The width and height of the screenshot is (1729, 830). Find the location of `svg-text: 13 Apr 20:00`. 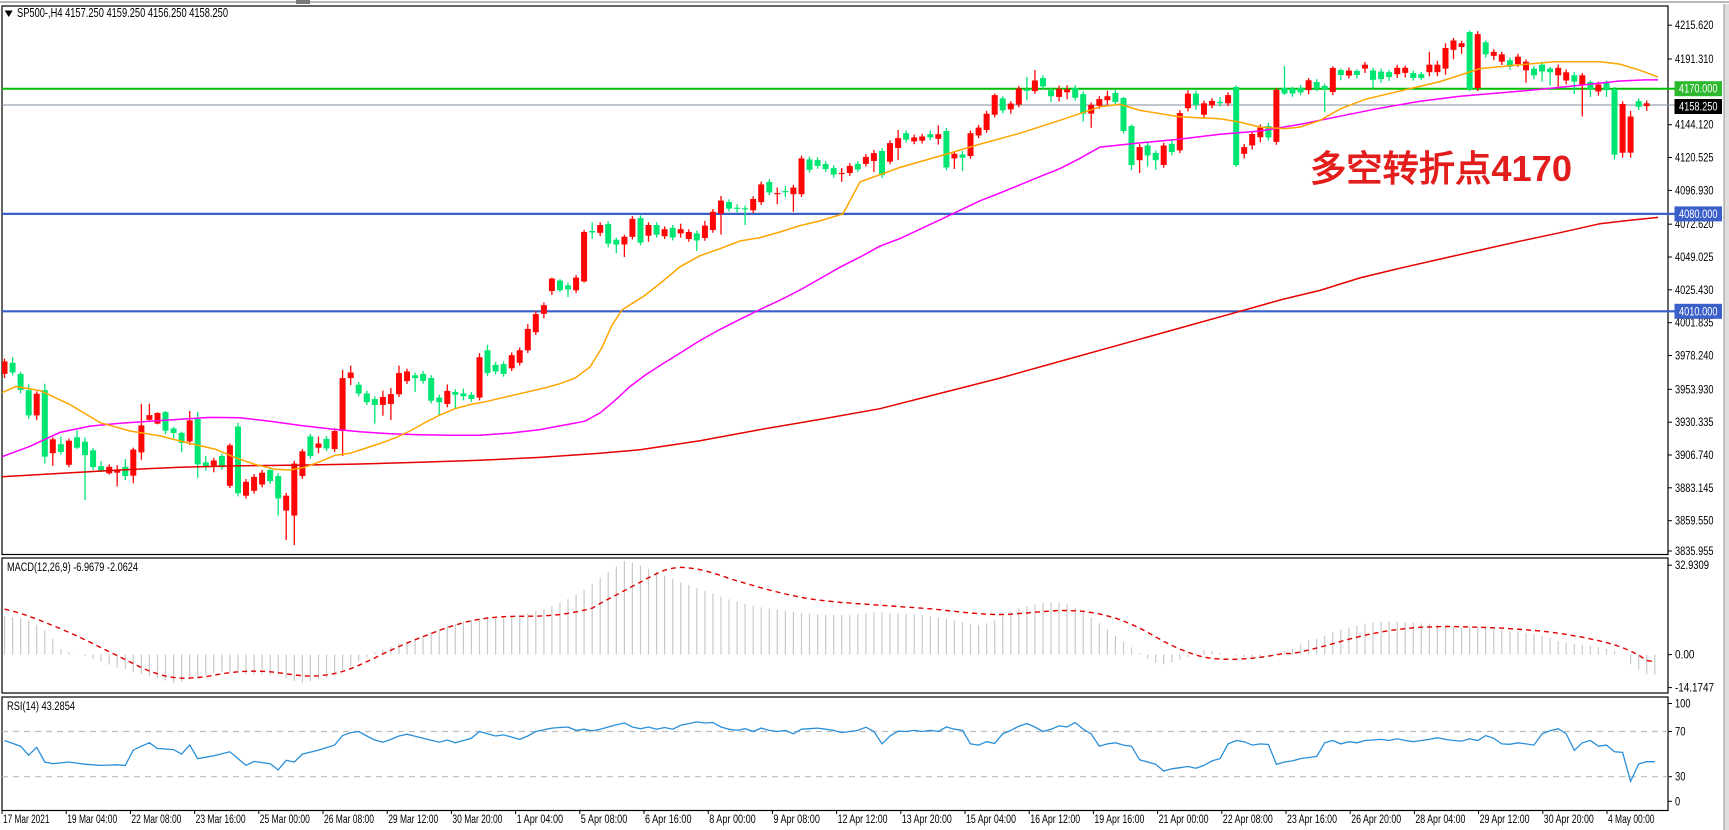

svg-text: 13 Apr 20:00 is located at coordinates (927, 820).